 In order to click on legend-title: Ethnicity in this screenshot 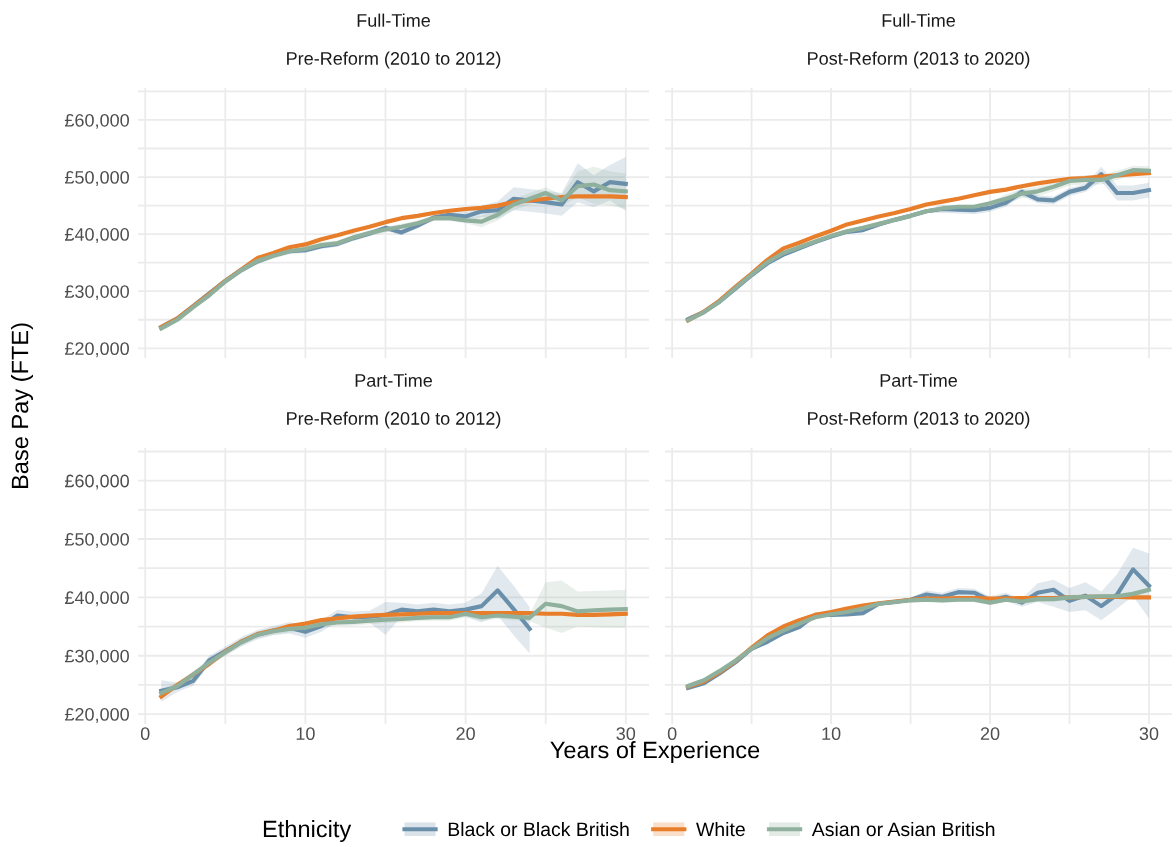, I will do `click(307, 830)`.